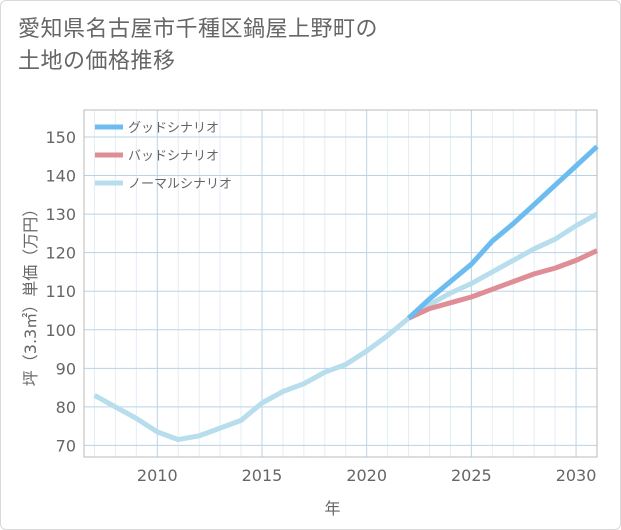  What do you see at coordinates (97, 61) in the screenshot?
I see `chart-title-line-2: 土地の価格推移` at bounding box center [97, 61].